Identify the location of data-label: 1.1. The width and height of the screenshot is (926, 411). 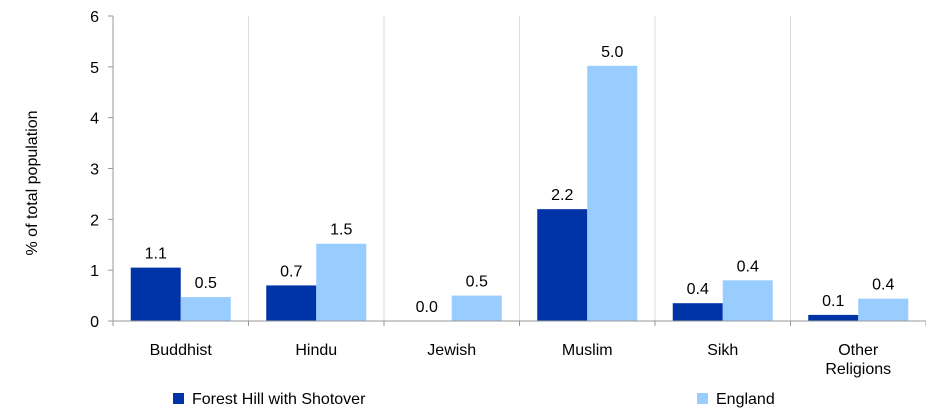
(156, 254).